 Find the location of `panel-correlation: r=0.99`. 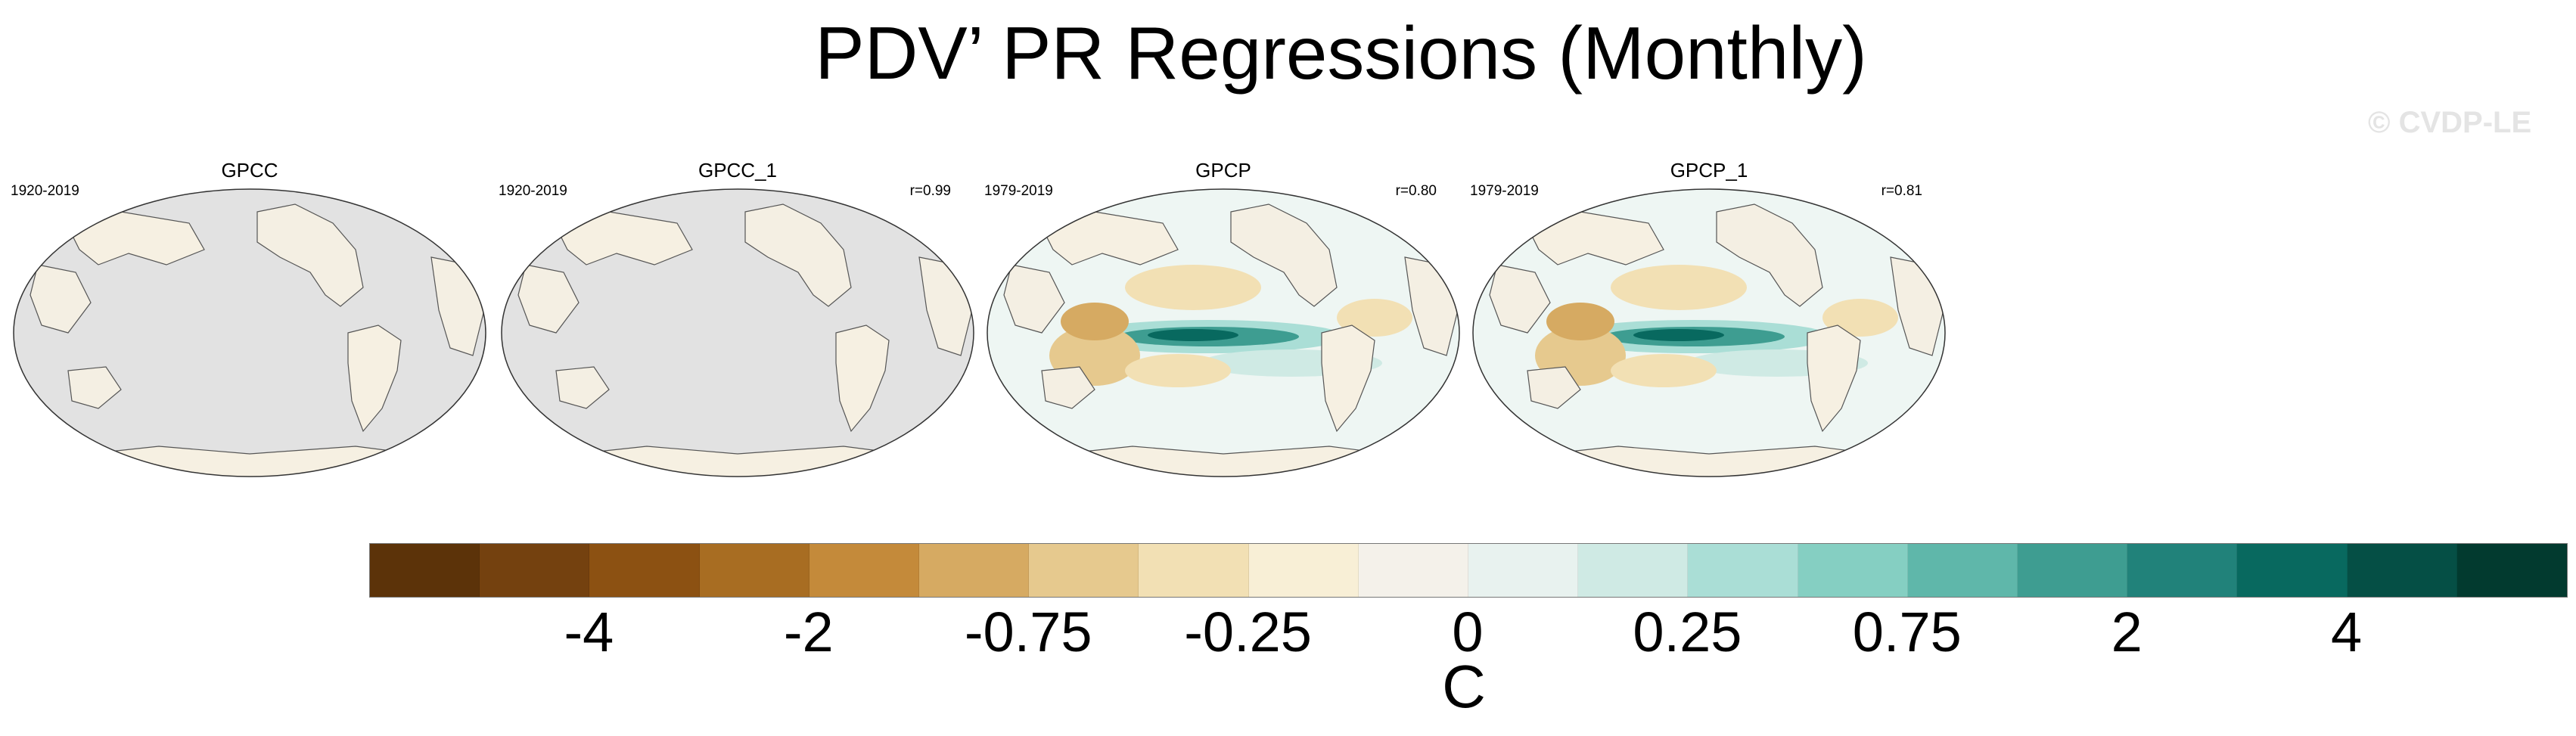

panel-correlation: r=0.99 is located at coordinates (930, 191).